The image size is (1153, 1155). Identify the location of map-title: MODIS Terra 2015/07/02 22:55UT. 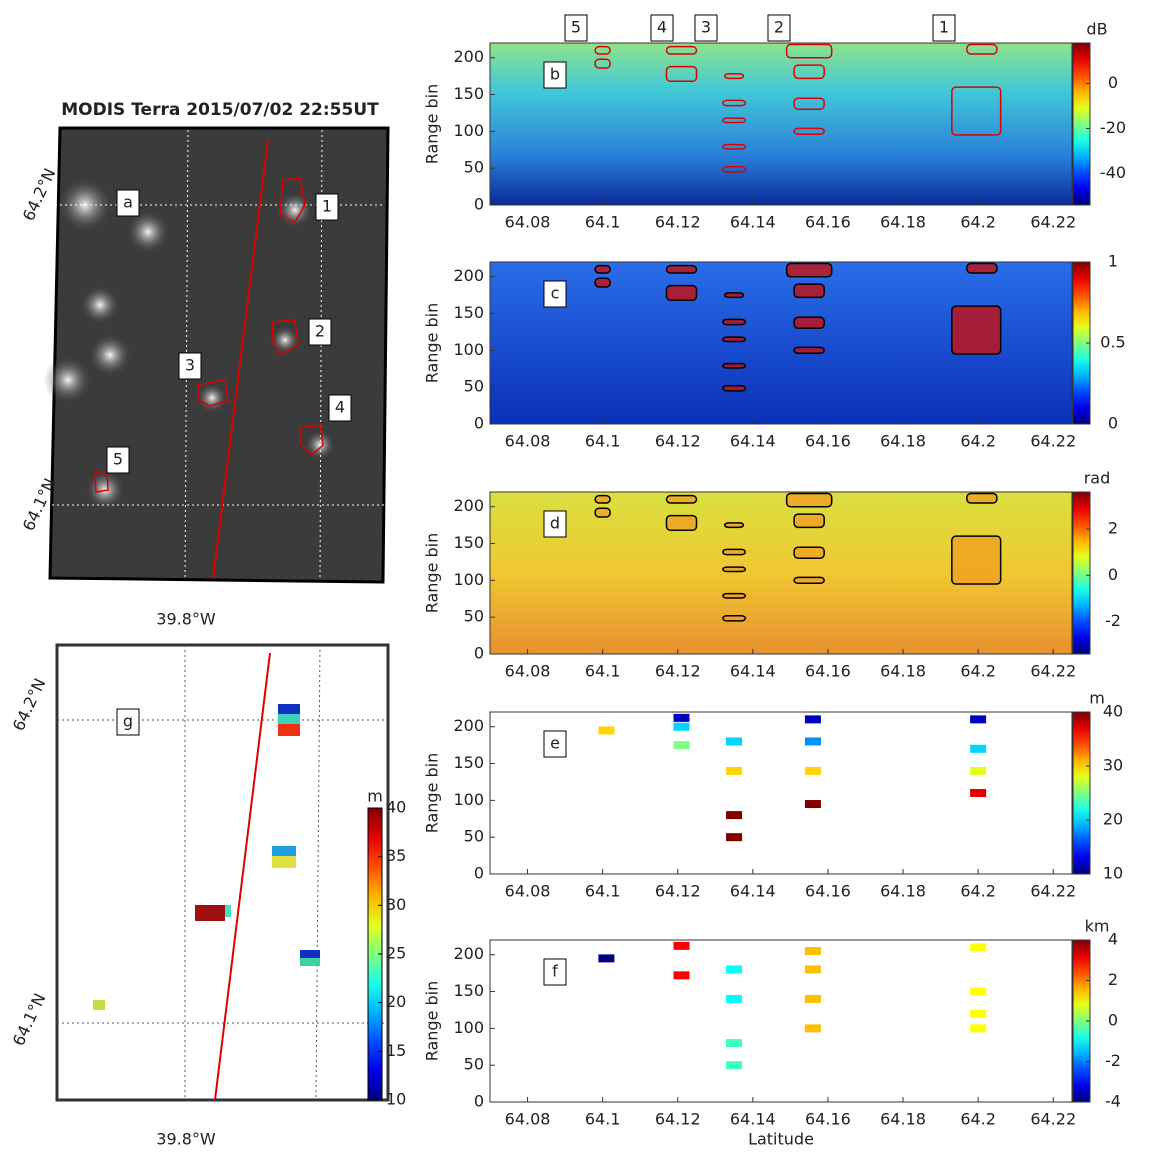
(220, 110).